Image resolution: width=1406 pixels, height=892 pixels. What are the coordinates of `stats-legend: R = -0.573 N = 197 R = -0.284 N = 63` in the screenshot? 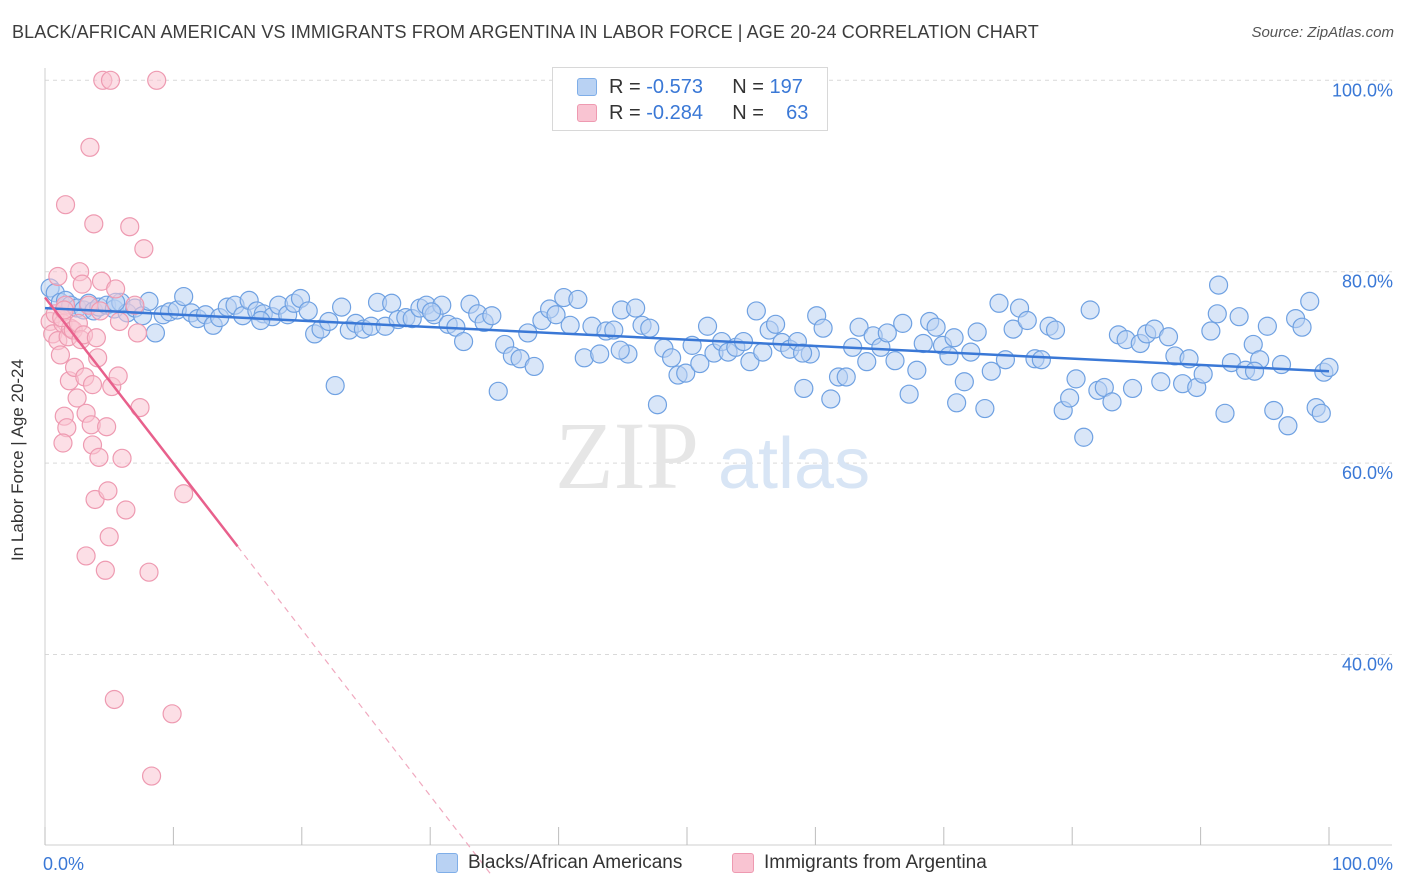 It's located at (690, 99).